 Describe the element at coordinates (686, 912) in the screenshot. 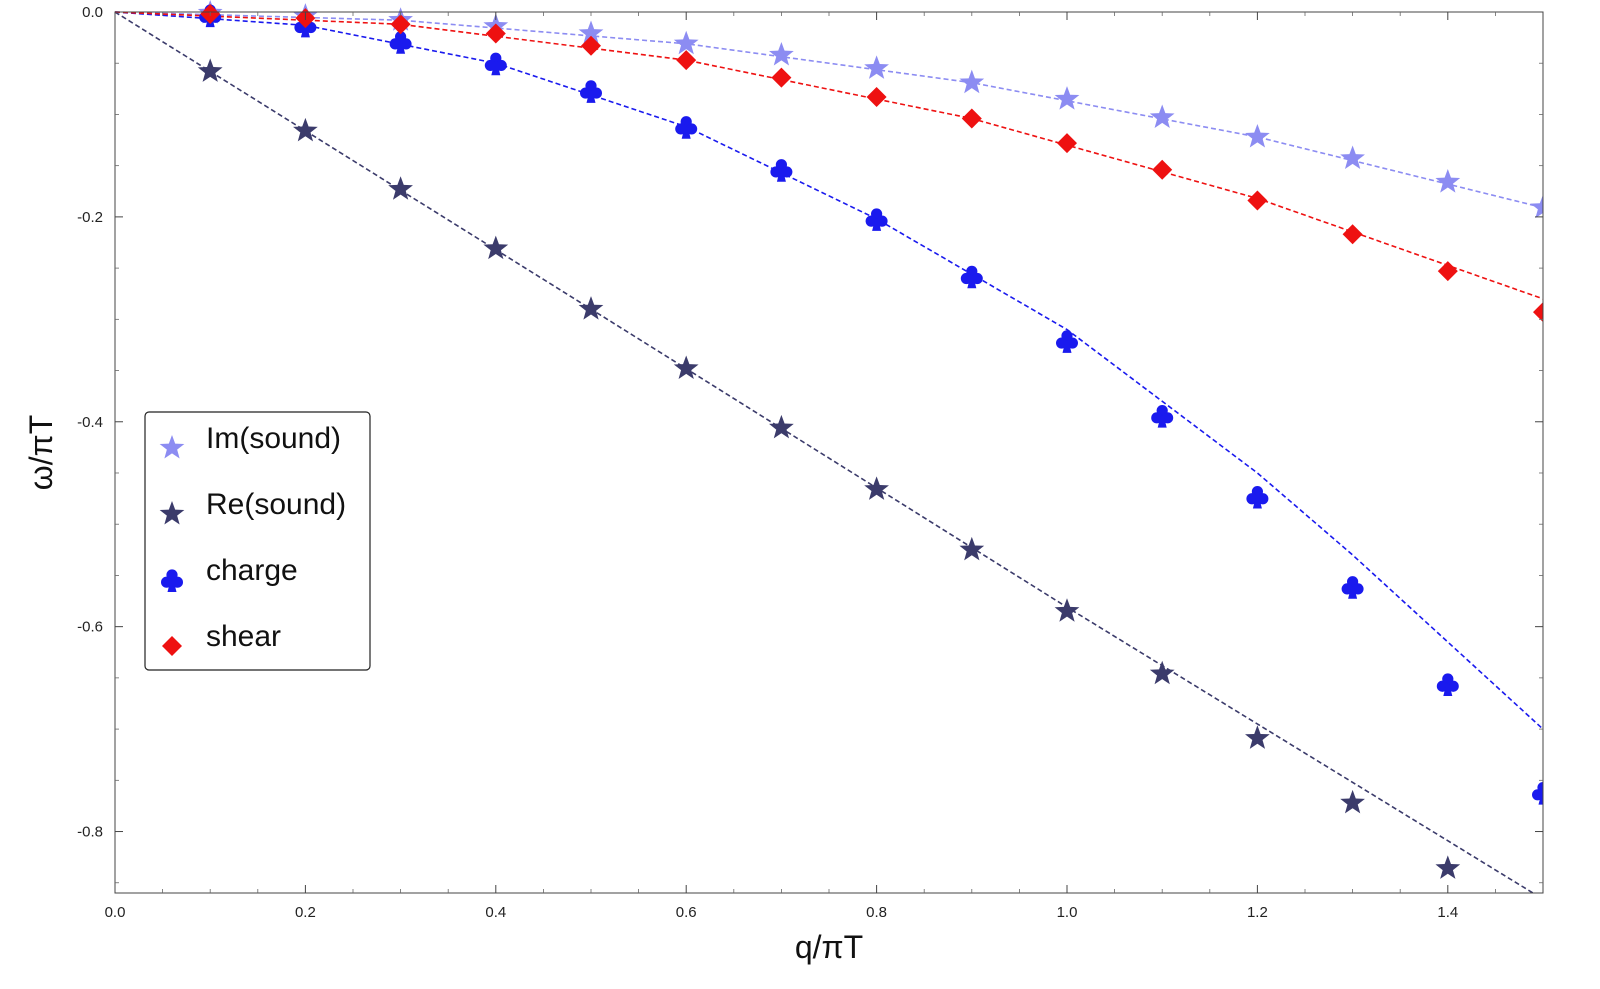

I see `x-tick-label: 0.6` at that location.